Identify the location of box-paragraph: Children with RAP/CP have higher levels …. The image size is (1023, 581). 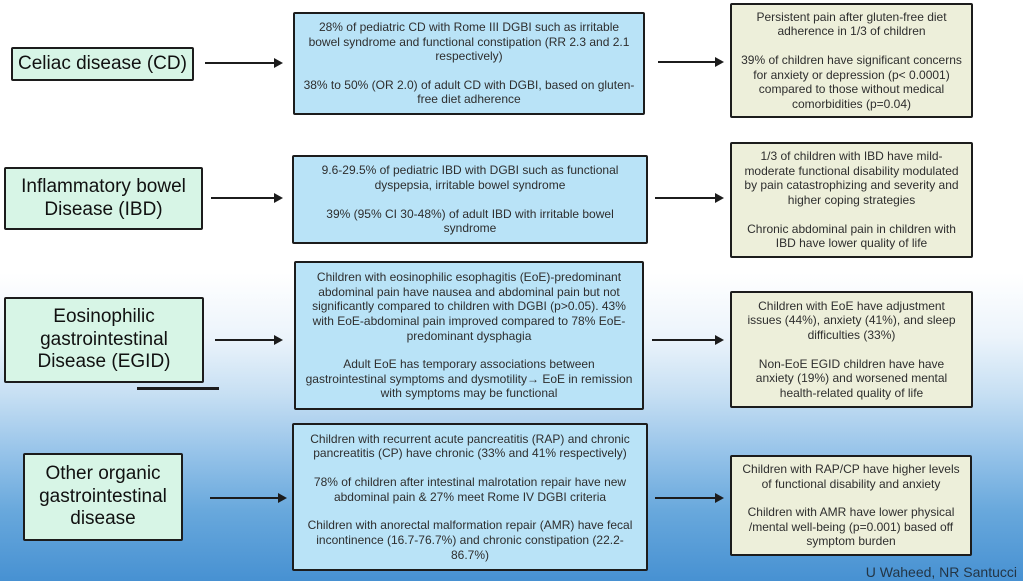
(851, 476).